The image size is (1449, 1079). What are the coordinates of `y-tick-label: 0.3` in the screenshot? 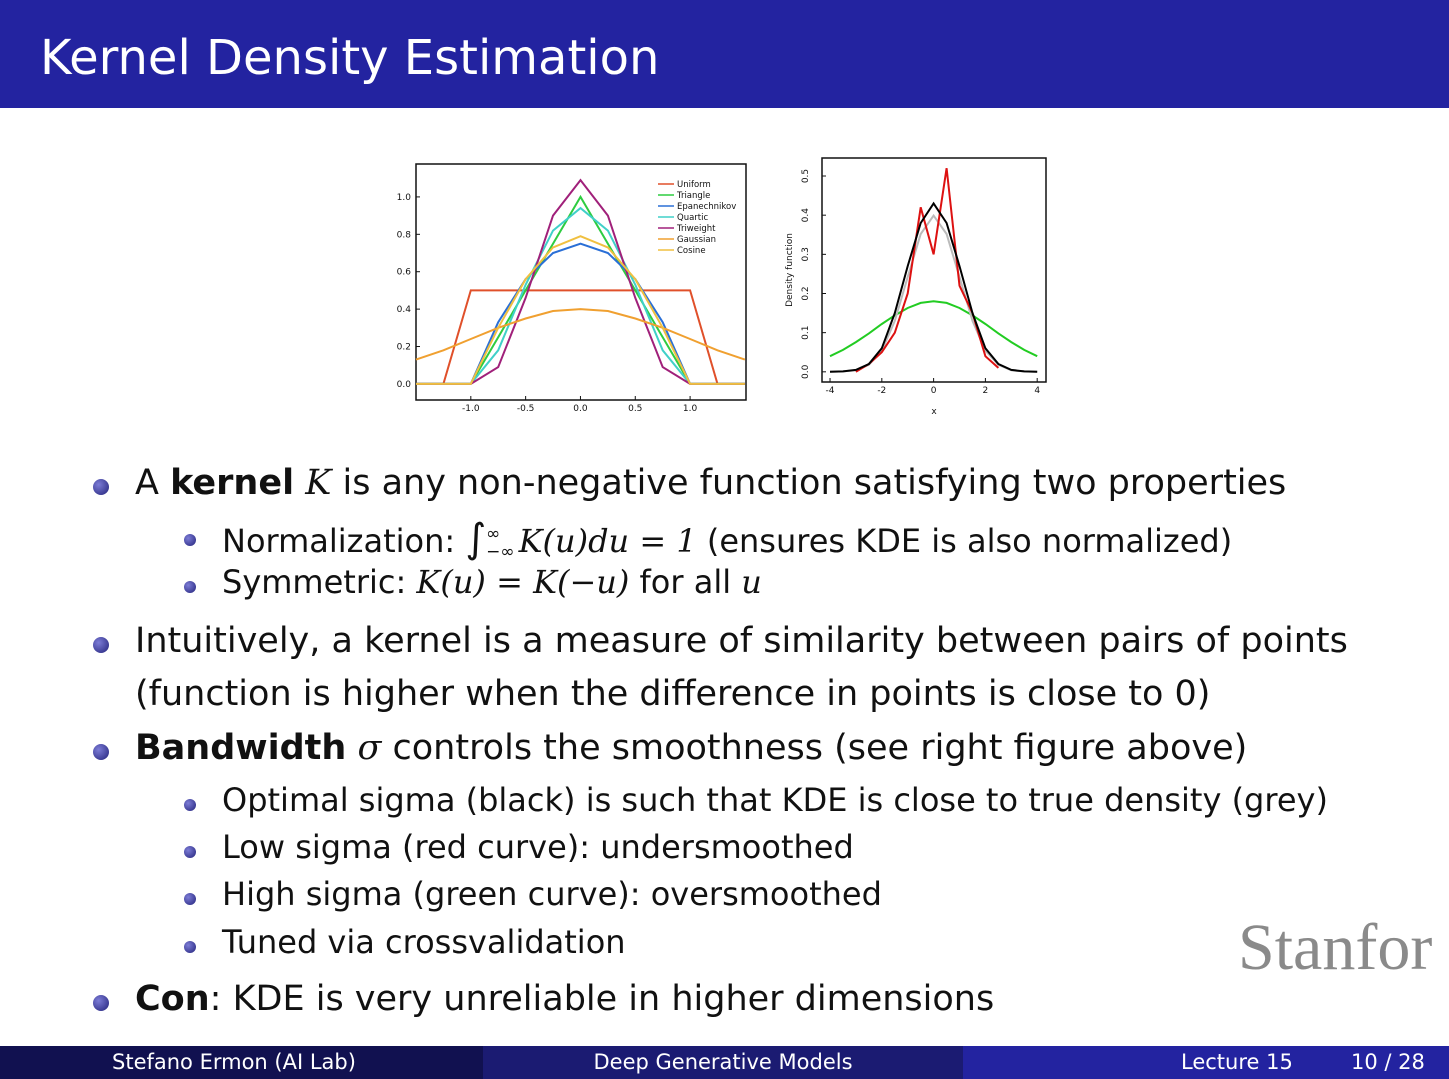 It's located at (806, 254).